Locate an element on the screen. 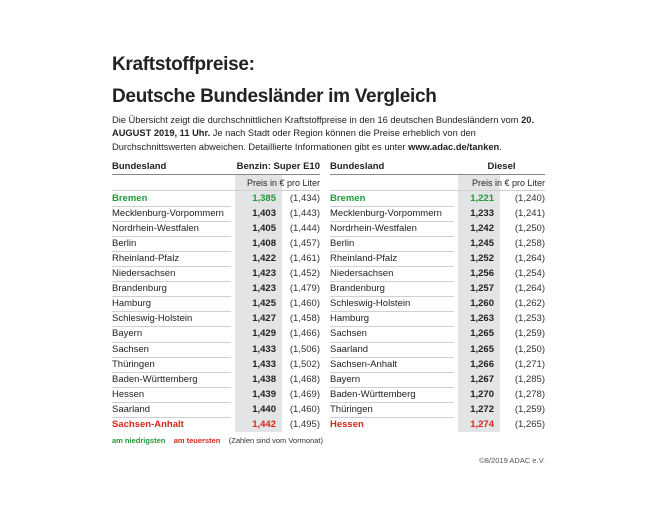 The image size is (650, 506). price: 1,272 is located at coordinates (482, 409).